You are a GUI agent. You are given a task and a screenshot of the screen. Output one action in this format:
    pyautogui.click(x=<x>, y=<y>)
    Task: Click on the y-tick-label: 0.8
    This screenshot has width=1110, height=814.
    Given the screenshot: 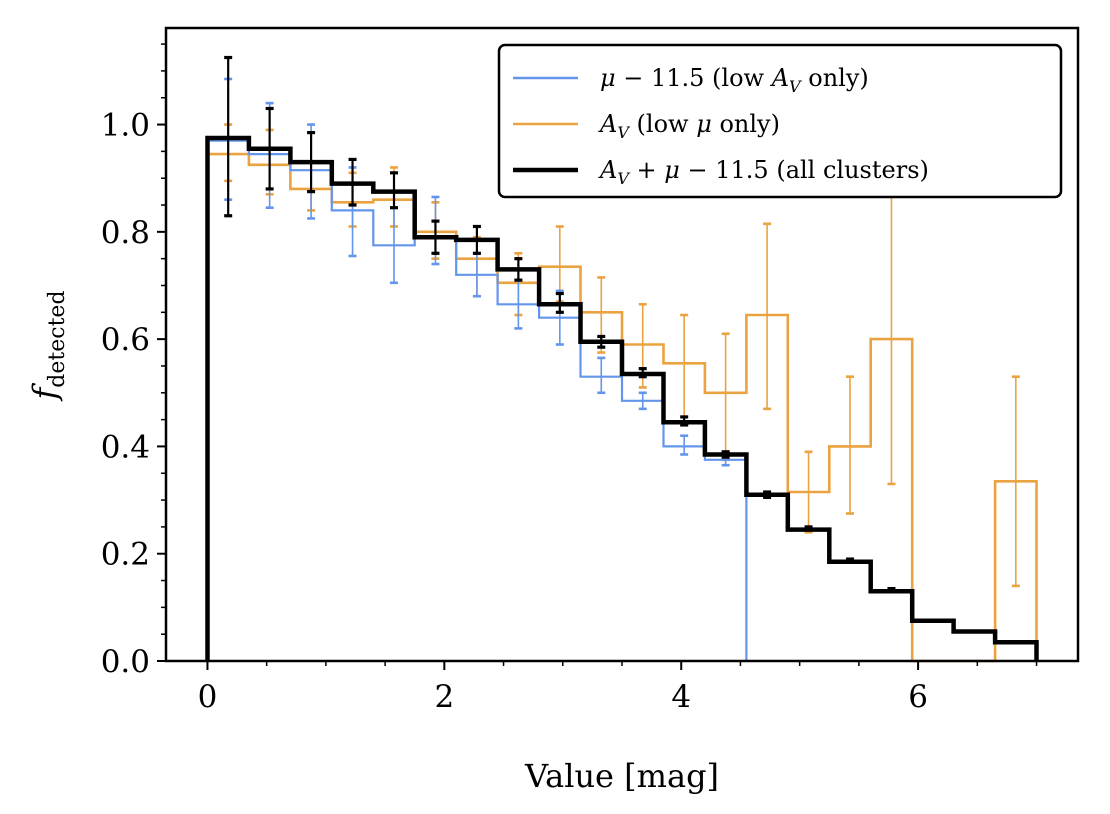 What is the action you would take?
    pyautogui.click(x=125, y=233)
    